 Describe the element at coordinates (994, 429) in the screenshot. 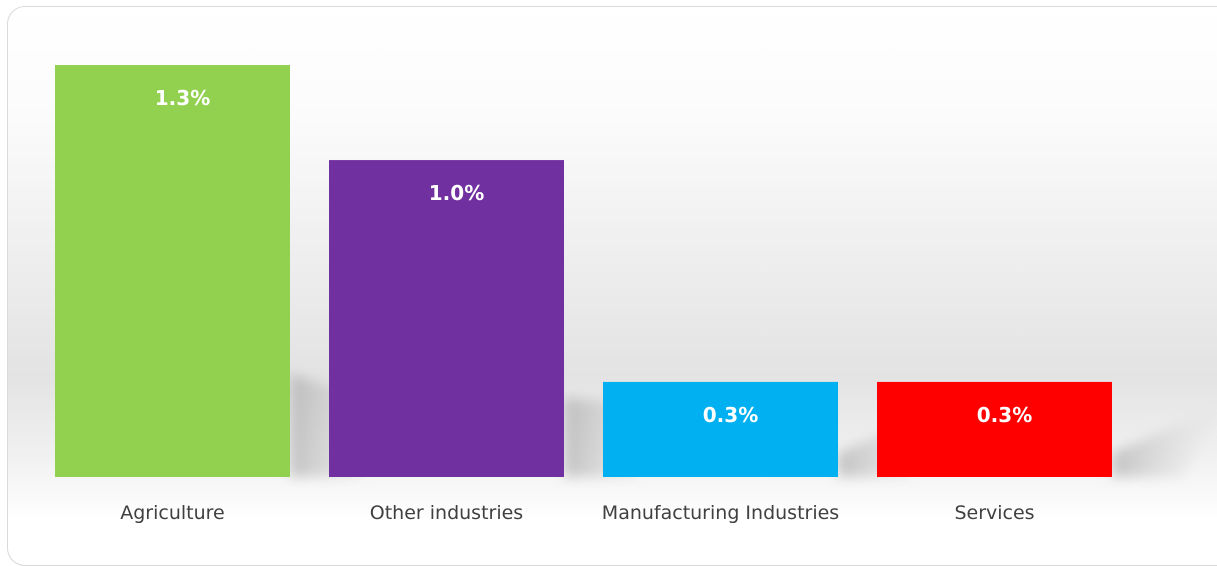

I see `bar-services` at that location.